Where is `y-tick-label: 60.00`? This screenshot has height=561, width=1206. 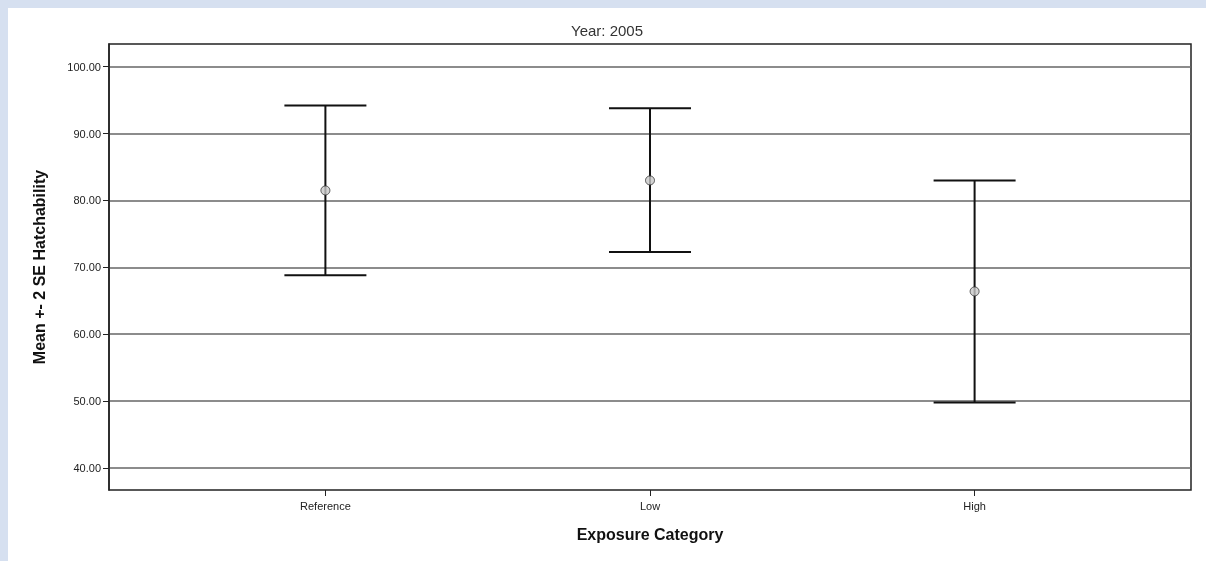
y-tick-label: 60.00 is located at coordinates (87, 334).